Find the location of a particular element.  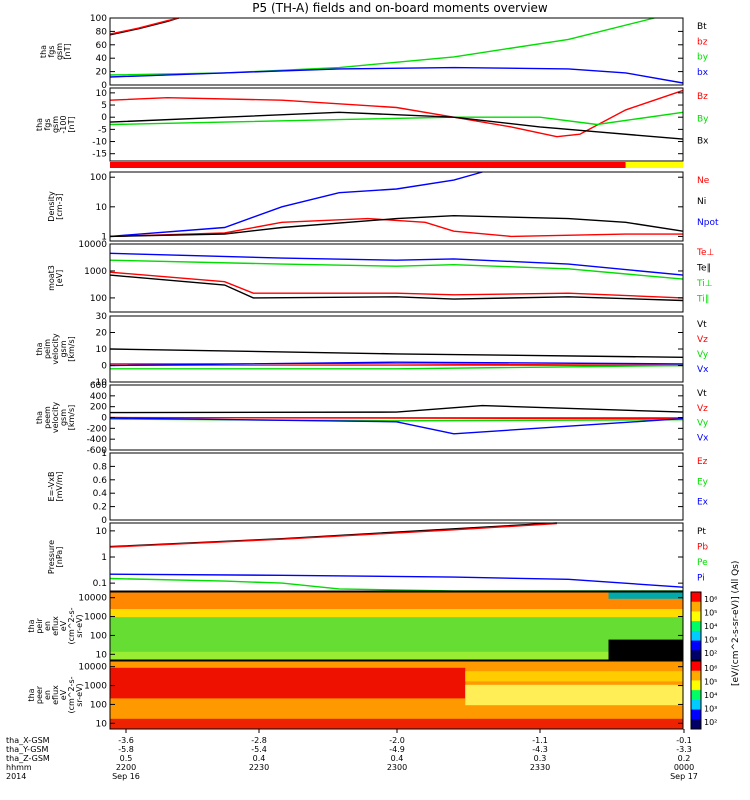

legend-Ni: Ni is located at coordinates (701, 202).